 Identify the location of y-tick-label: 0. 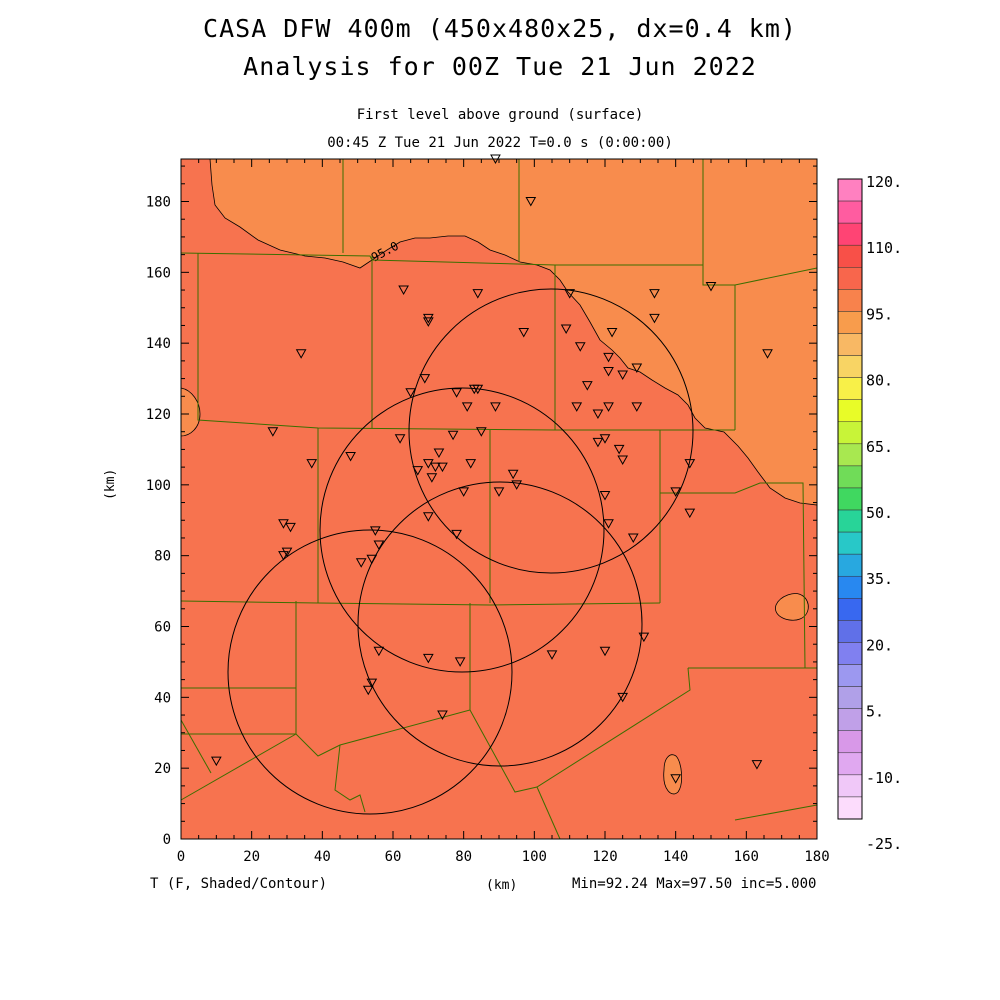
(167, 840).